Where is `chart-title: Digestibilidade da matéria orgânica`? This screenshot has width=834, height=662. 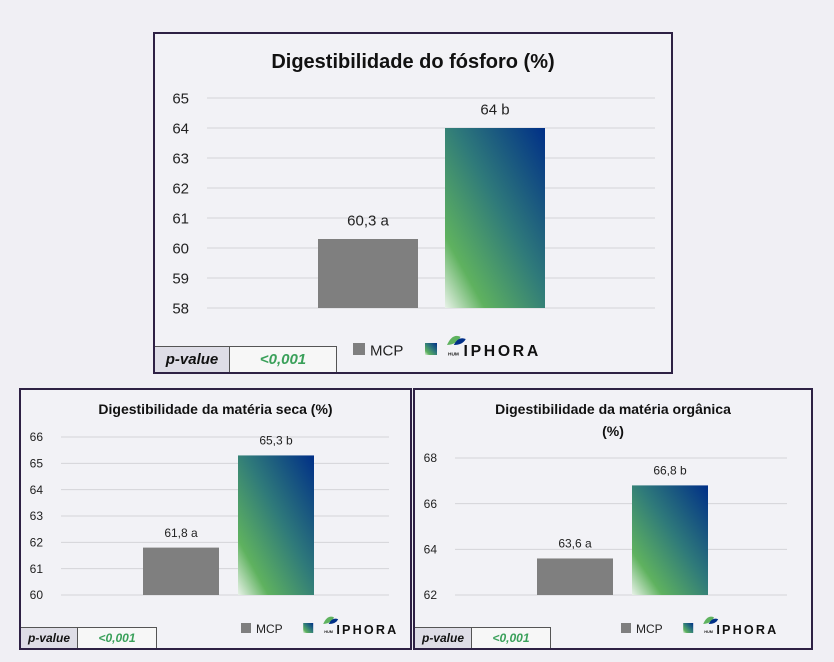
chart-title: Digestibilidade da matéria orgânica is located at coordinates (613, 409).